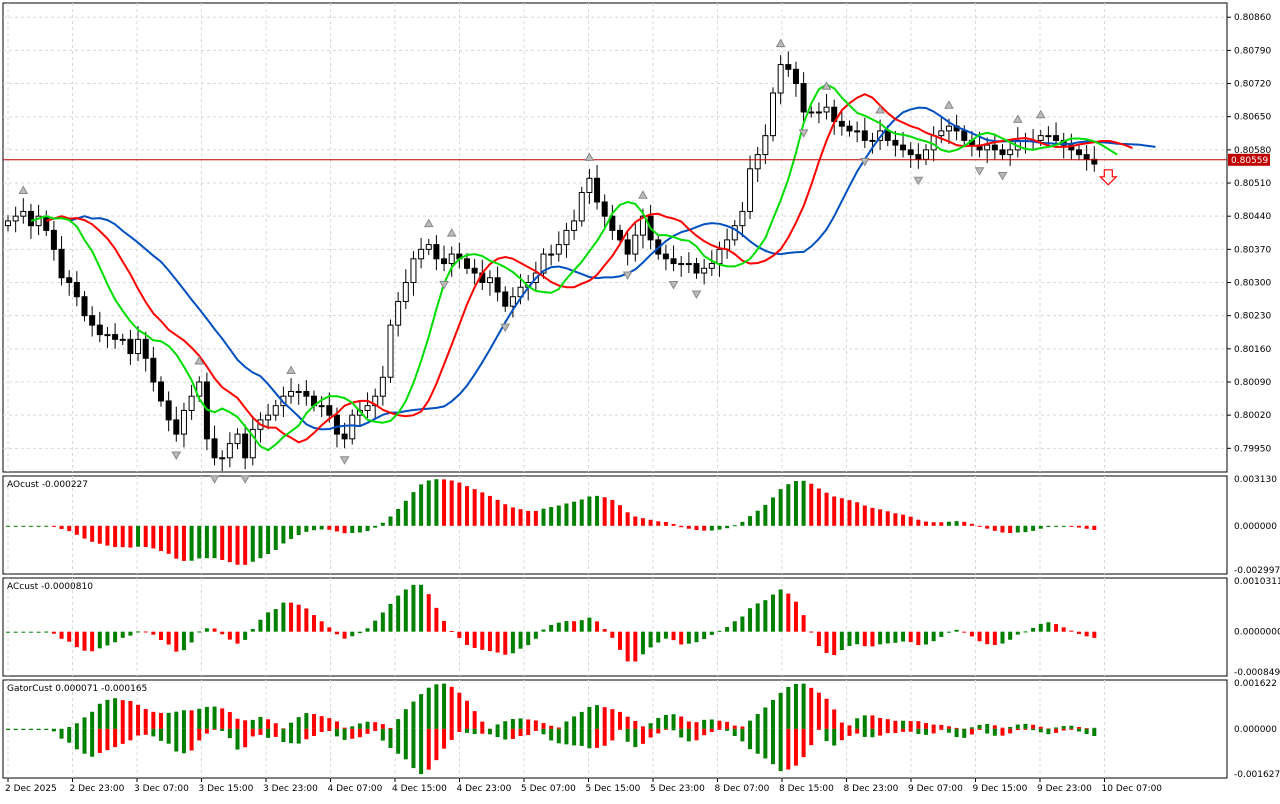 The width and height of the screenshot is (1280, 804). Describe the element at coordinates (643, 194) in the screenshot. I see `fractal-up-marker` at that location.